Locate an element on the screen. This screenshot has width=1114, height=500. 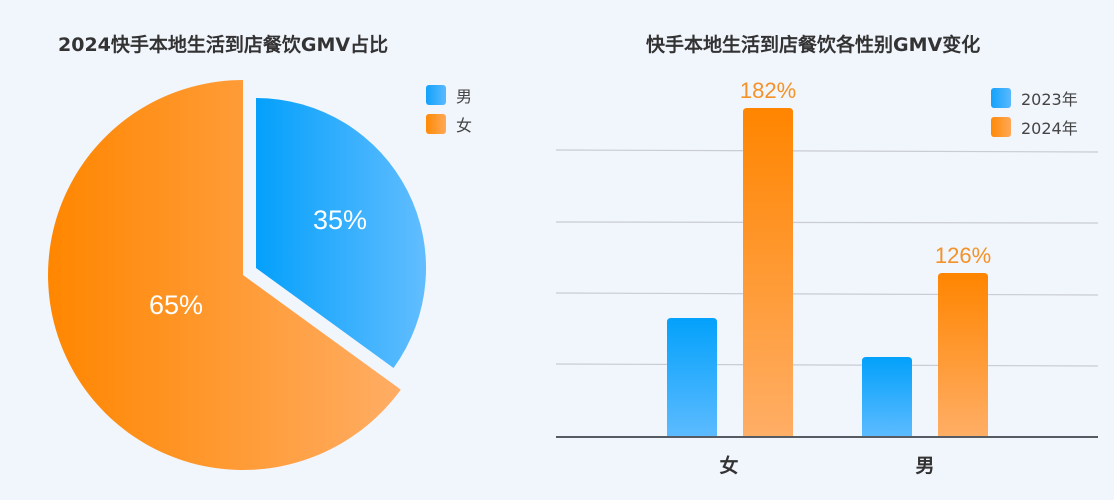
pie-slice-male is located at coordinates (341, 233).